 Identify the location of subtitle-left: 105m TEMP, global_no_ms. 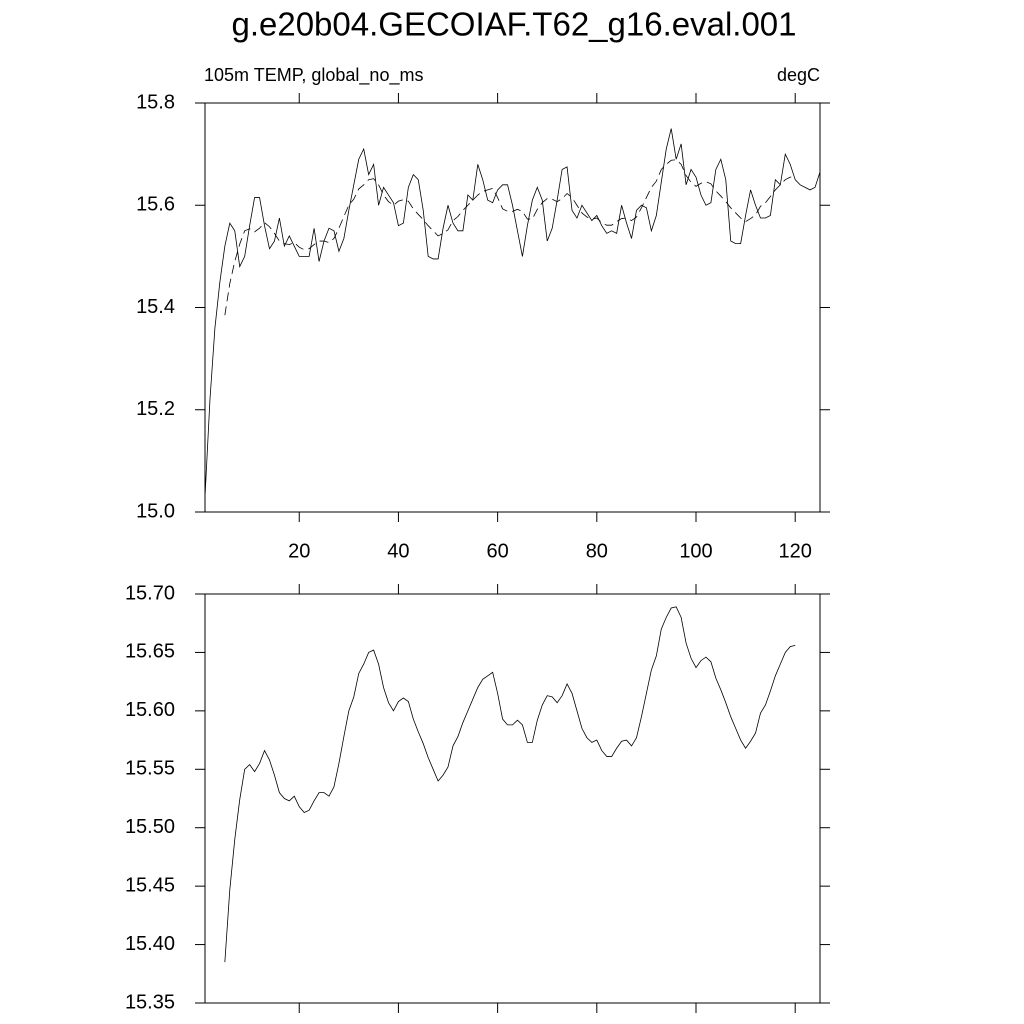
(313, 75).